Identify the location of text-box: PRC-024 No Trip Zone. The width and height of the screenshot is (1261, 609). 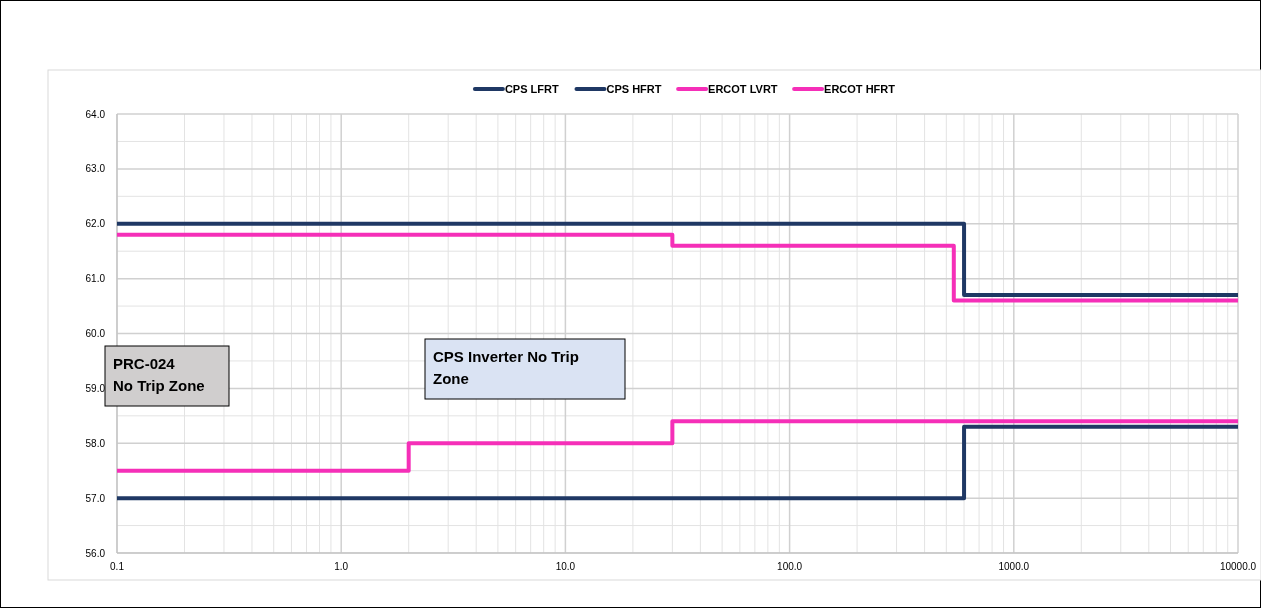
(167, 376).